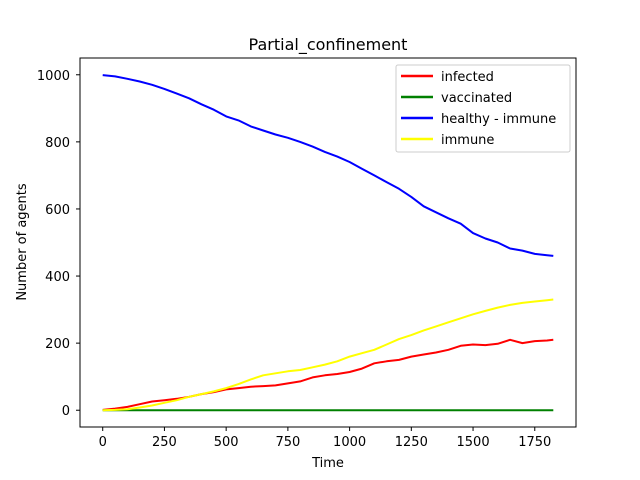 The height and width of the screenshot is (480, 640). I want to click on chart-title: Partial_confinement, so click(328, 45).